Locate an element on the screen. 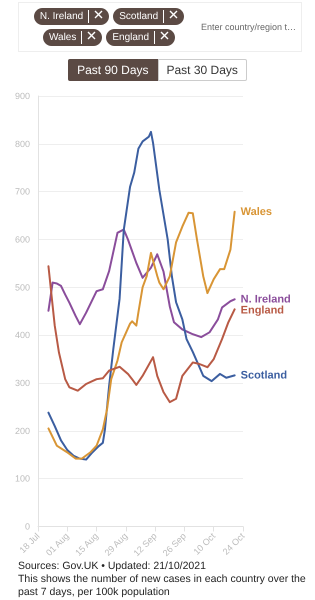 Image resolution: width=315 pixels, height=600 pixels. text: Past 30 Days is located at coordinates (202, 70).